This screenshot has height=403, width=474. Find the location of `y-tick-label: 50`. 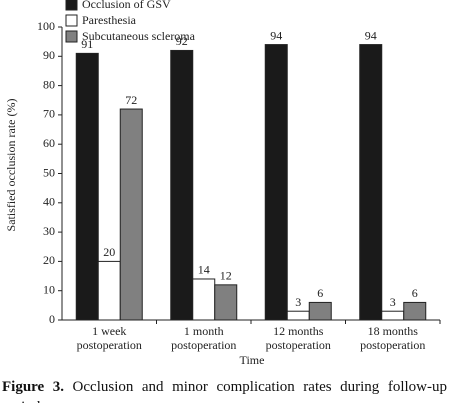

y-tick-label: 50 is located at coordinates (49, 172).